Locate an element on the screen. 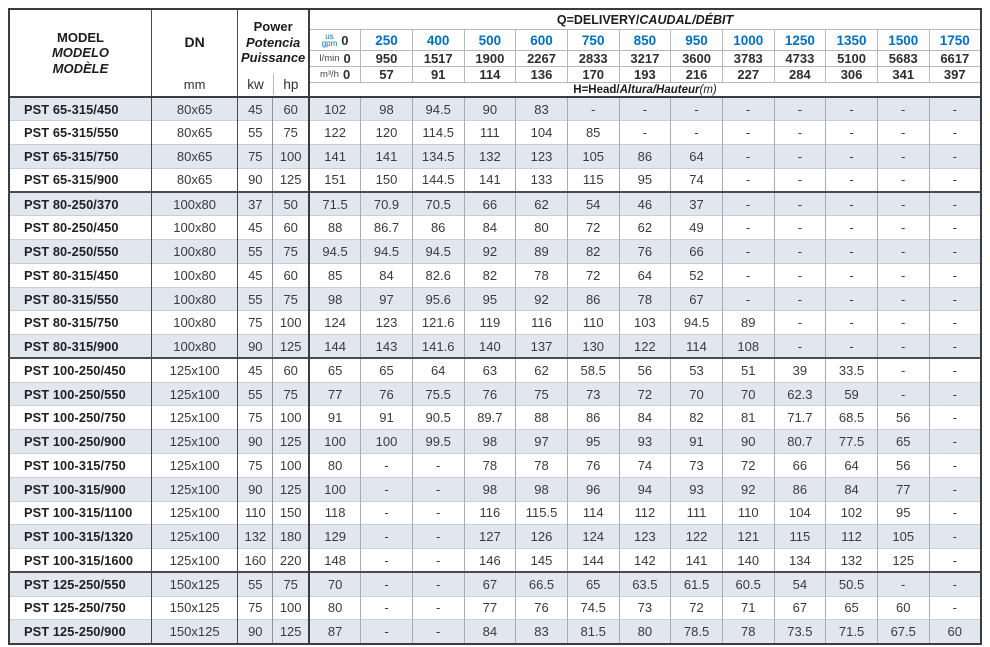  head-value-cell: 98 is located at coordinates (489, 489).